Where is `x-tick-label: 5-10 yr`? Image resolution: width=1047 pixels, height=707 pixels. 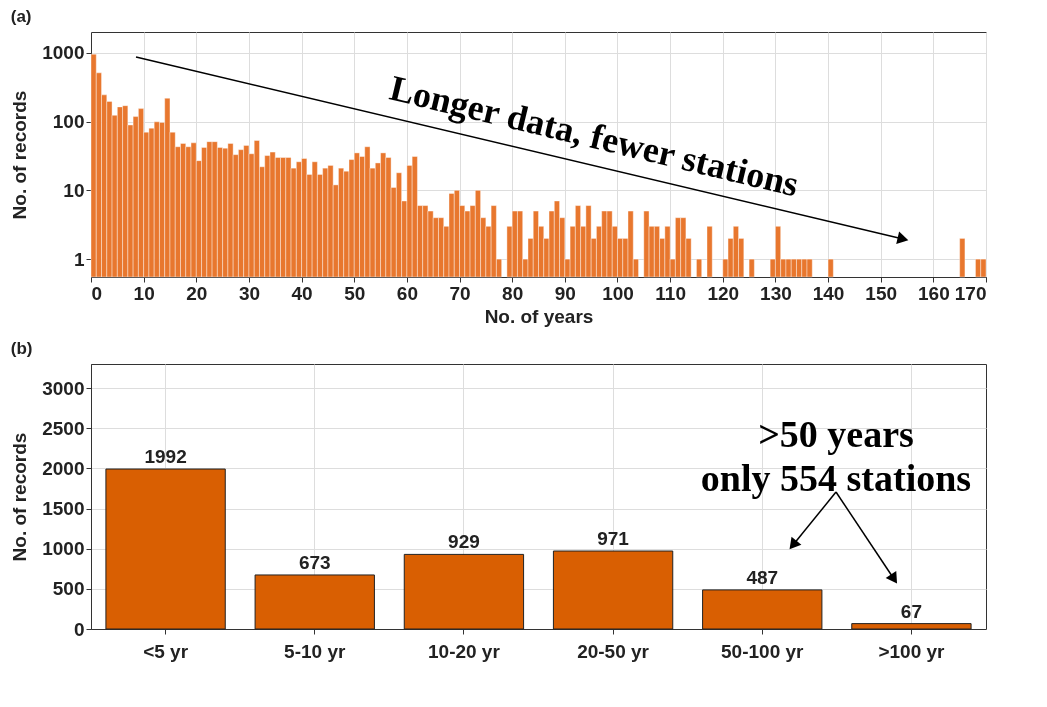
x-tick-label: 5-10 yr is located at coordinates (315, 651).